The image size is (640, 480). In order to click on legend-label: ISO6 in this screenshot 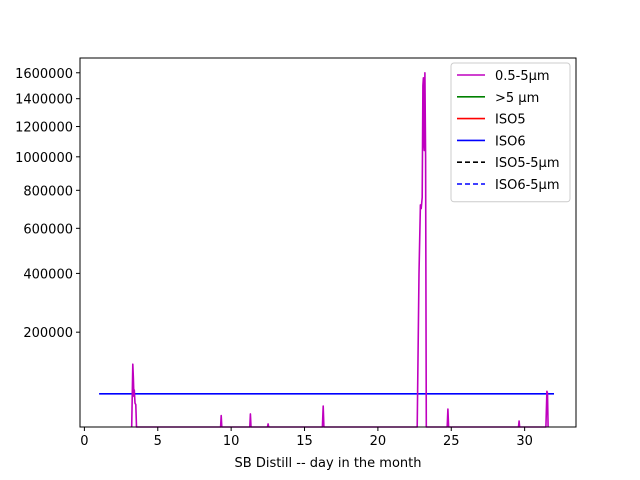, I will do `click(510, 141)`.